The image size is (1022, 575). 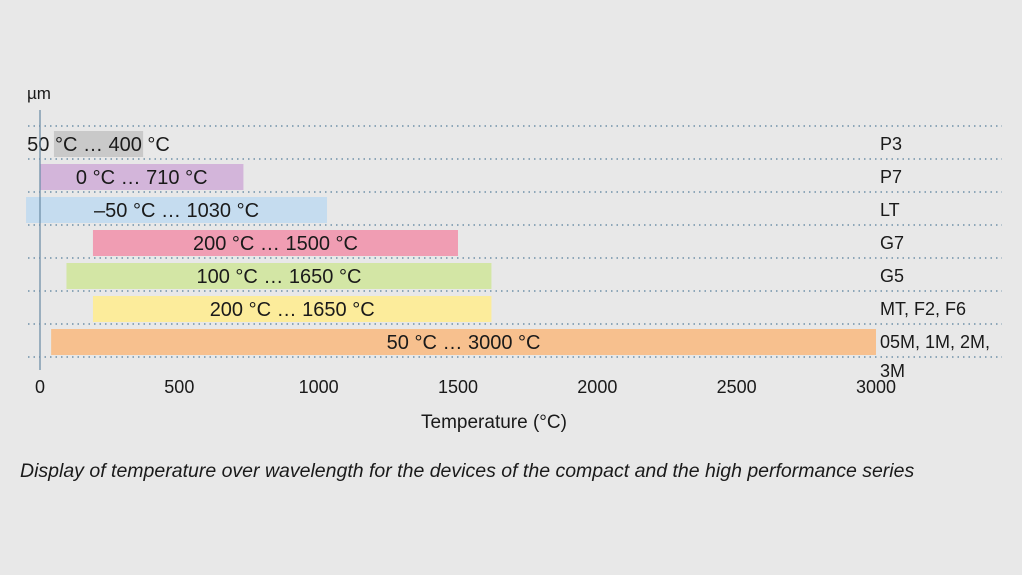 I want to click on x-tick-label: 1000, so click(x=319, y=387).